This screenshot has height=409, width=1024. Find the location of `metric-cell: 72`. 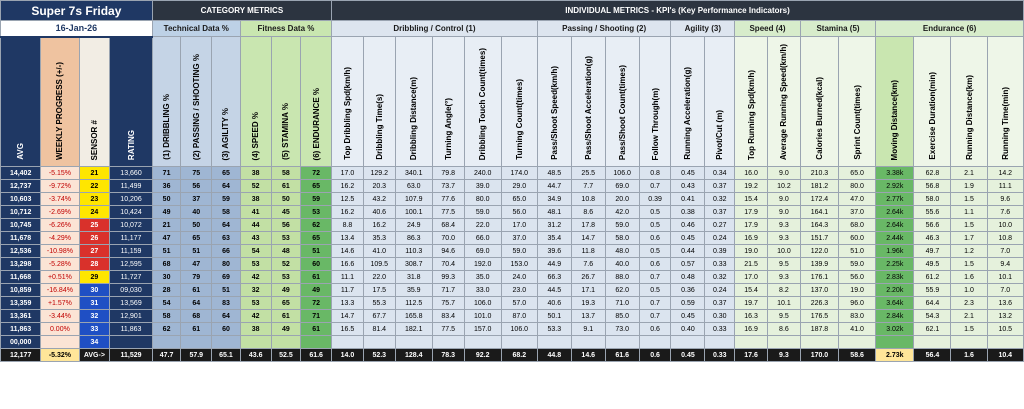

metric-cell: 72 is located at coordinates (316, 173).